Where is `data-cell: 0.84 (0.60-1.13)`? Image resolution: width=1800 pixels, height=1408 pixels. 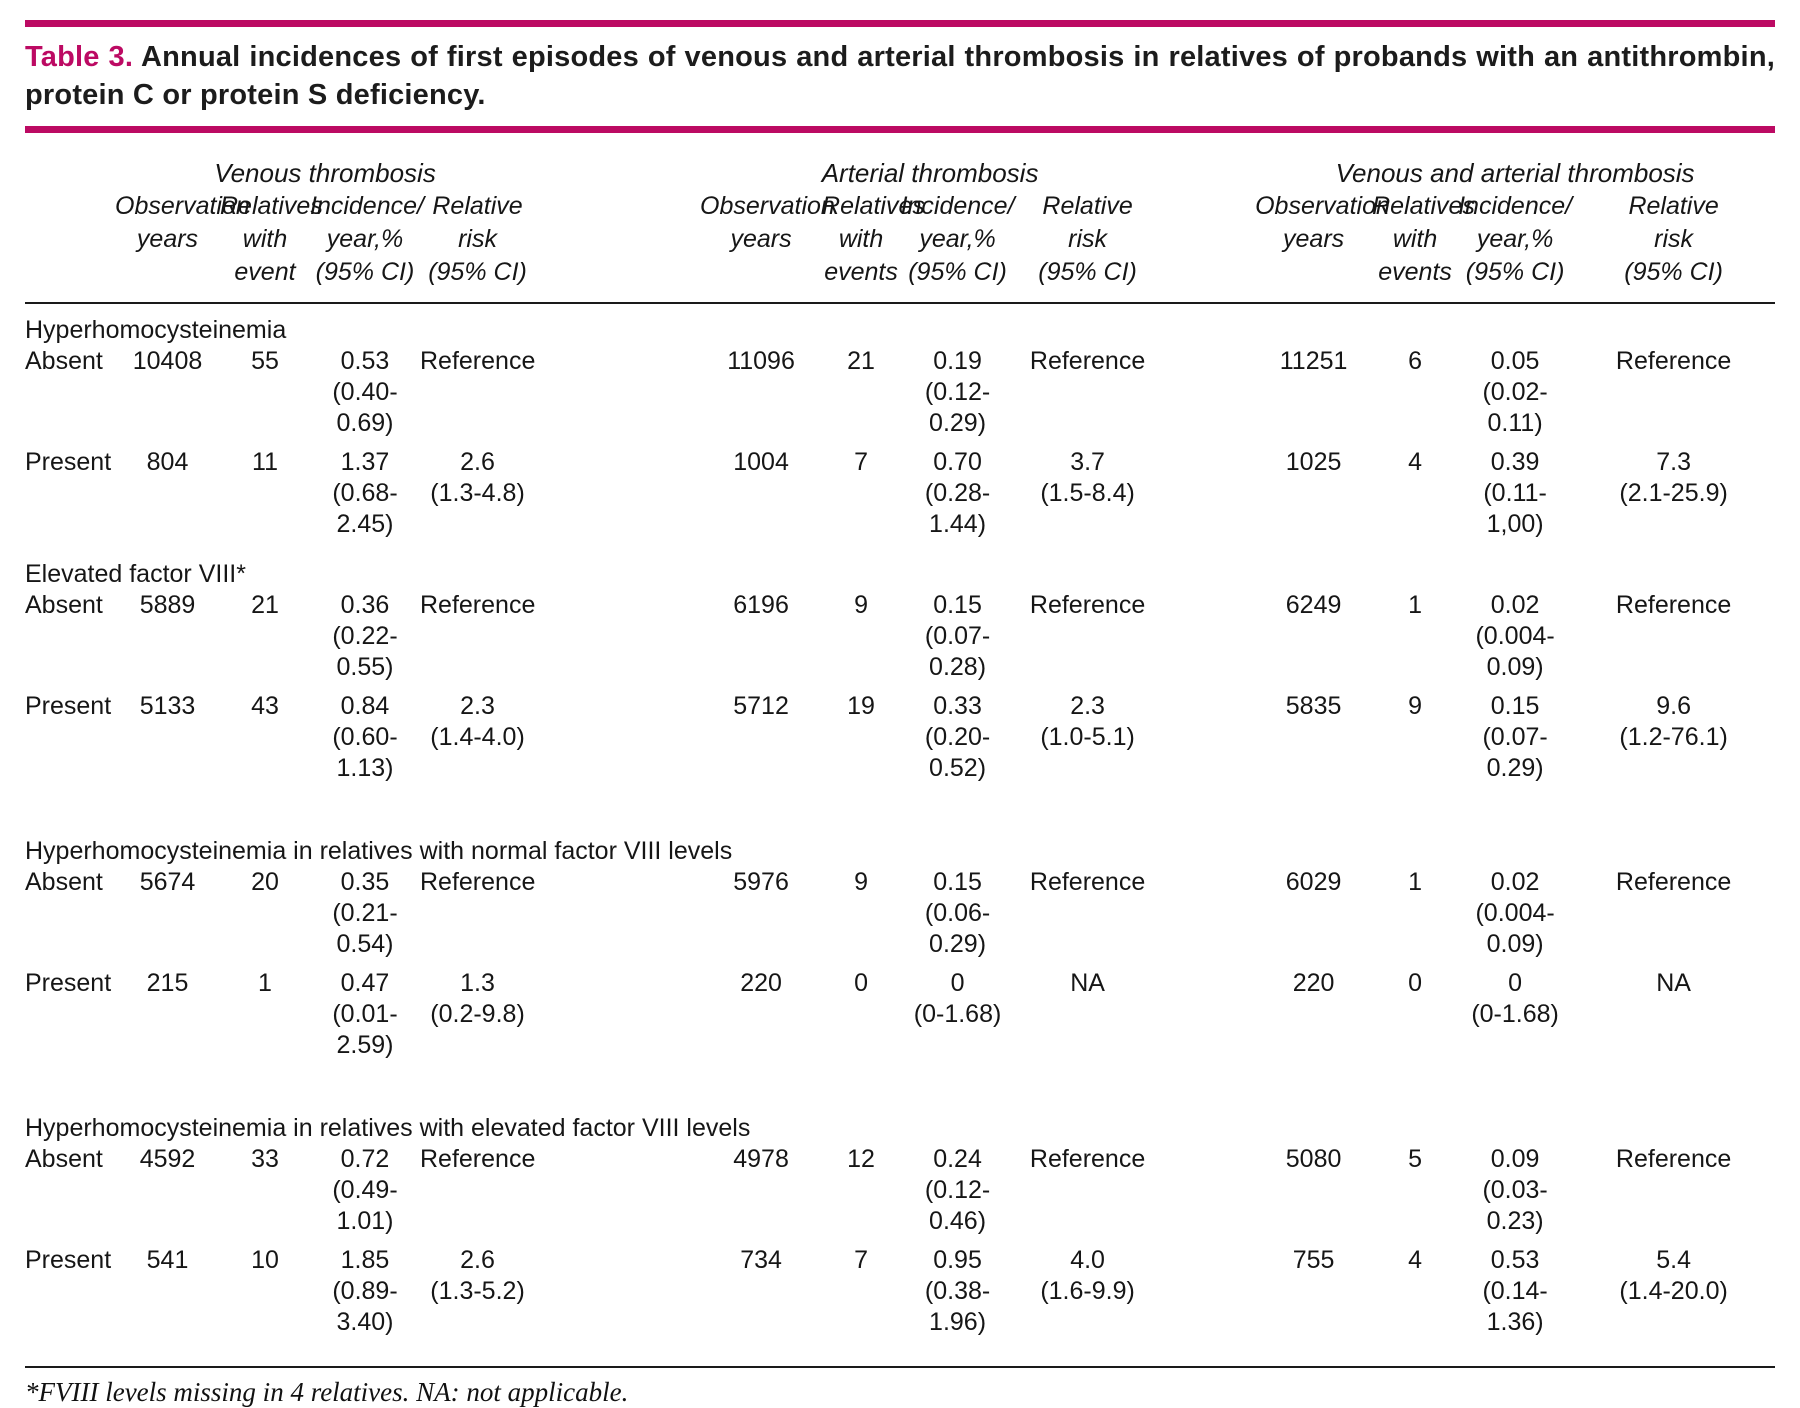 data-cell: 0.84 (0.60-1.13) is located at coordinates (365, 737).